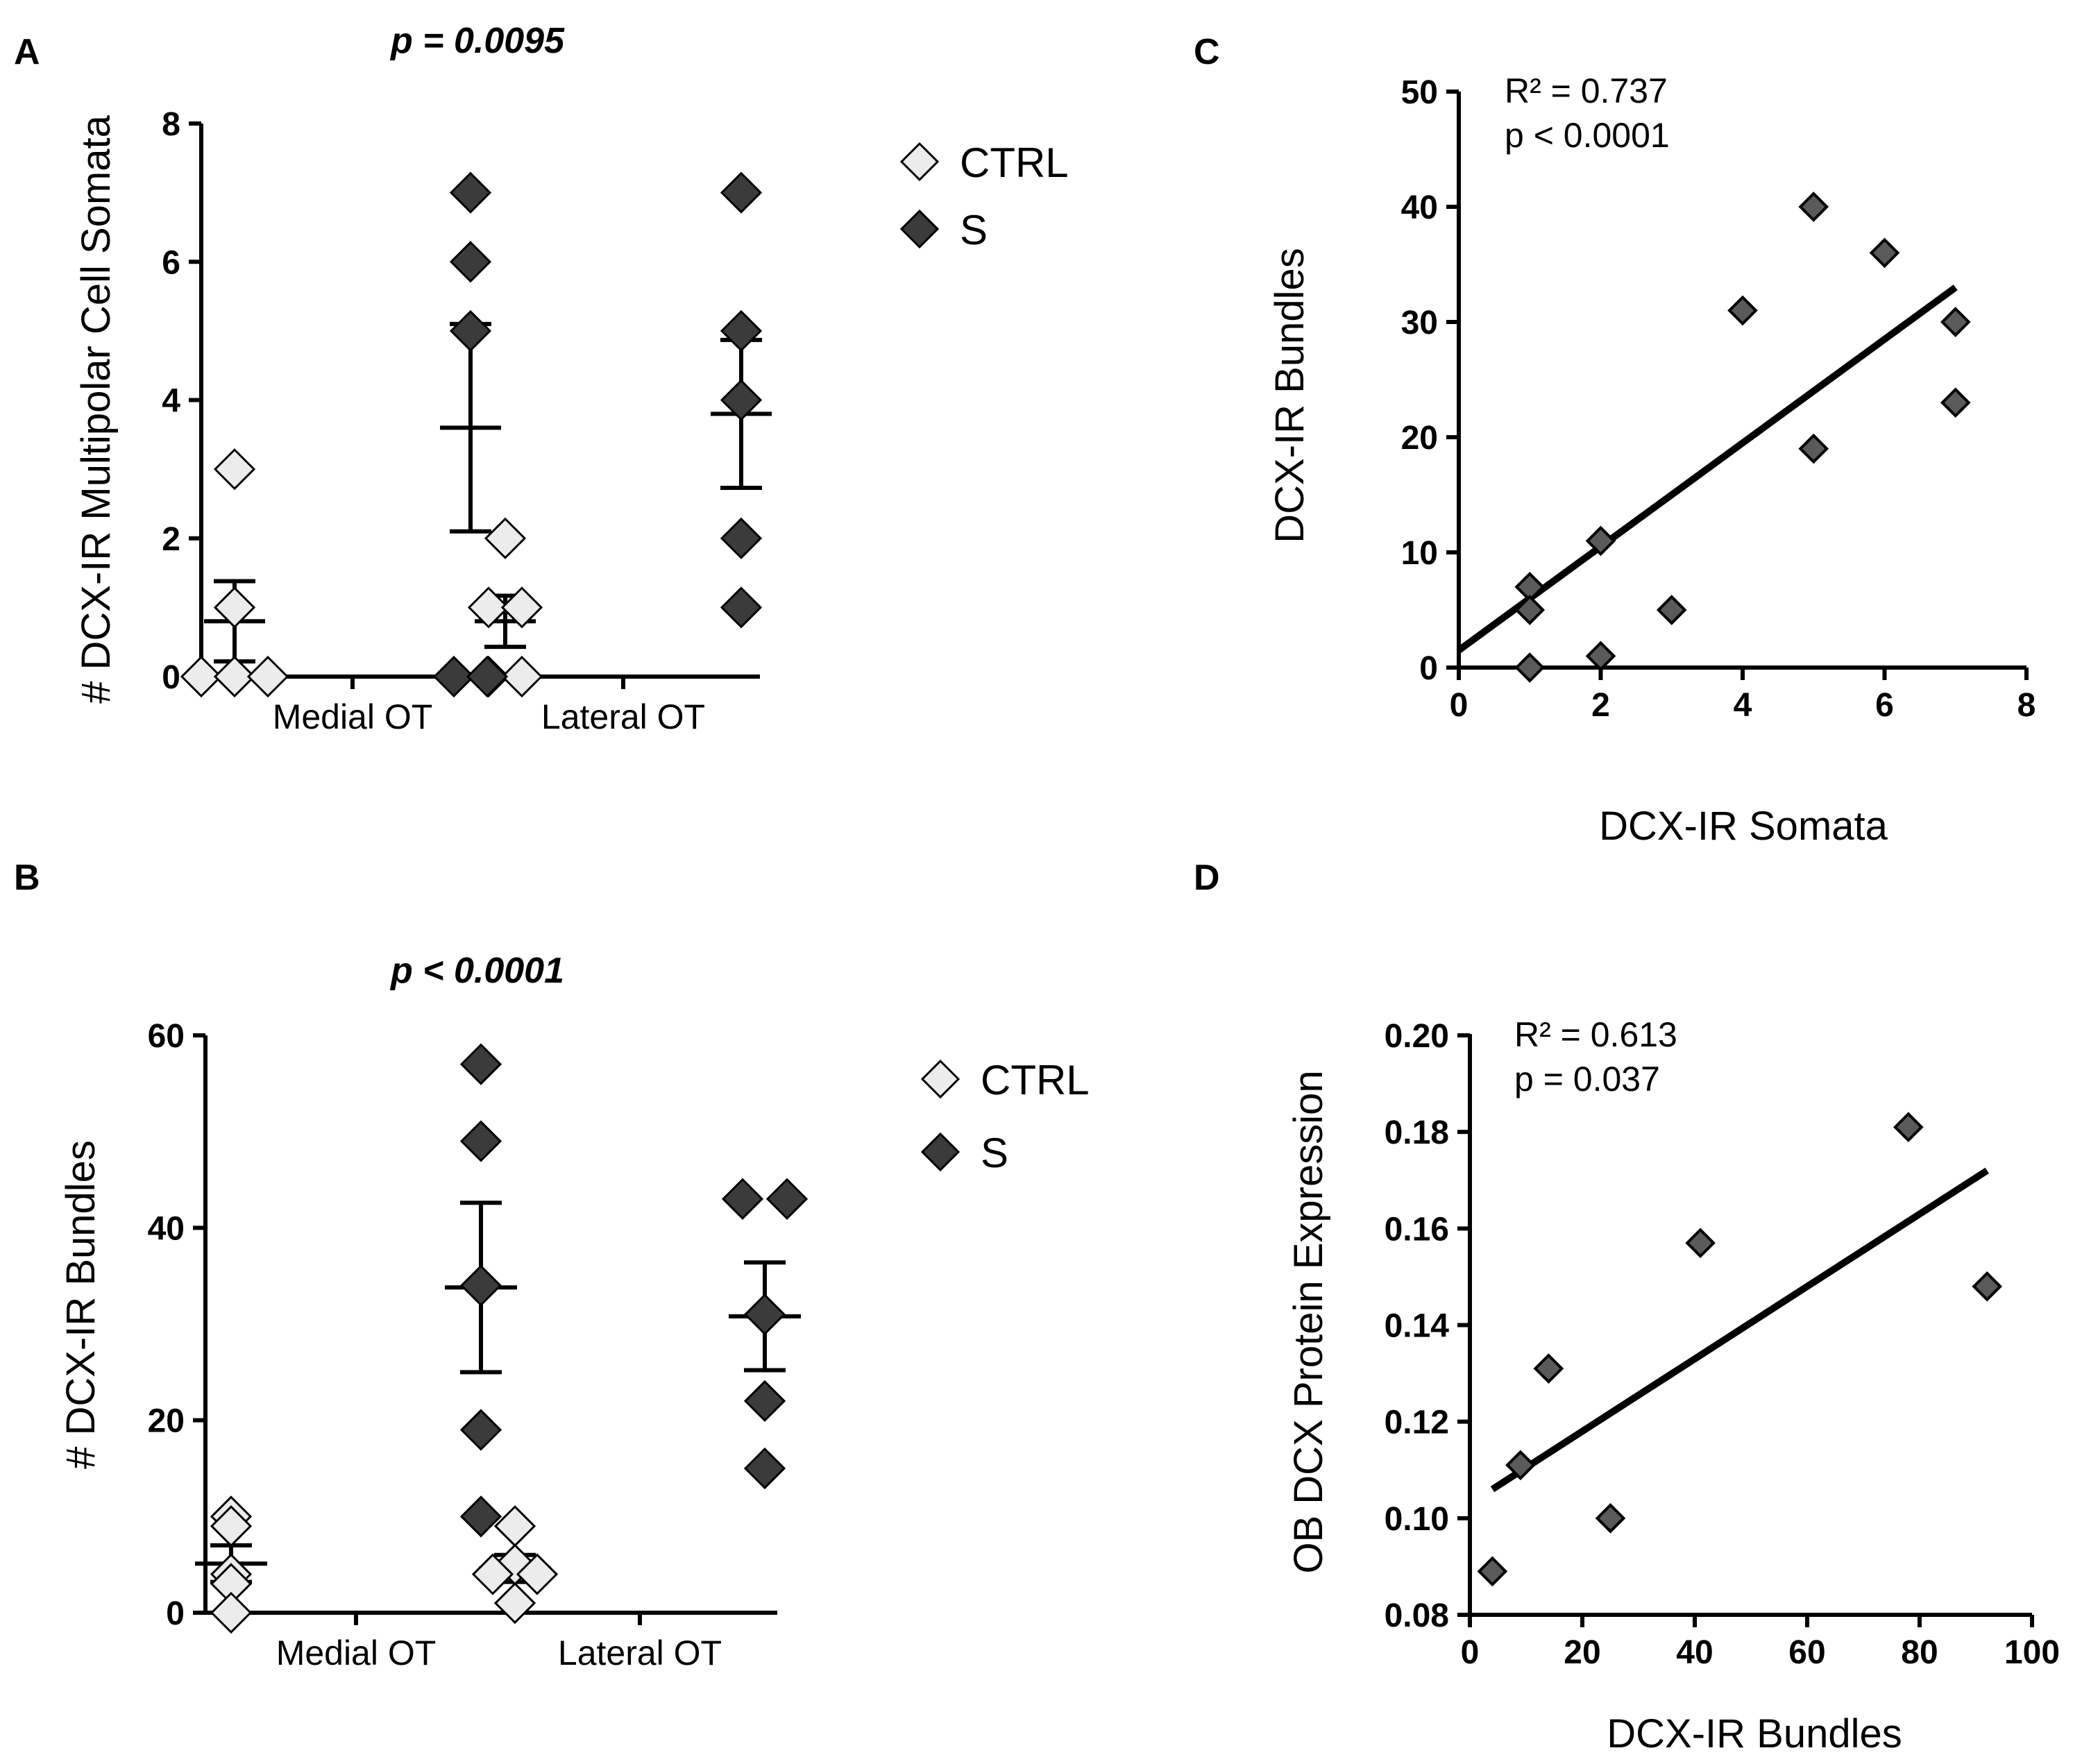 The width and height of the screenshot is (2082, 1764). I want to click on y-tick-label: 10, so click(1419, 553).